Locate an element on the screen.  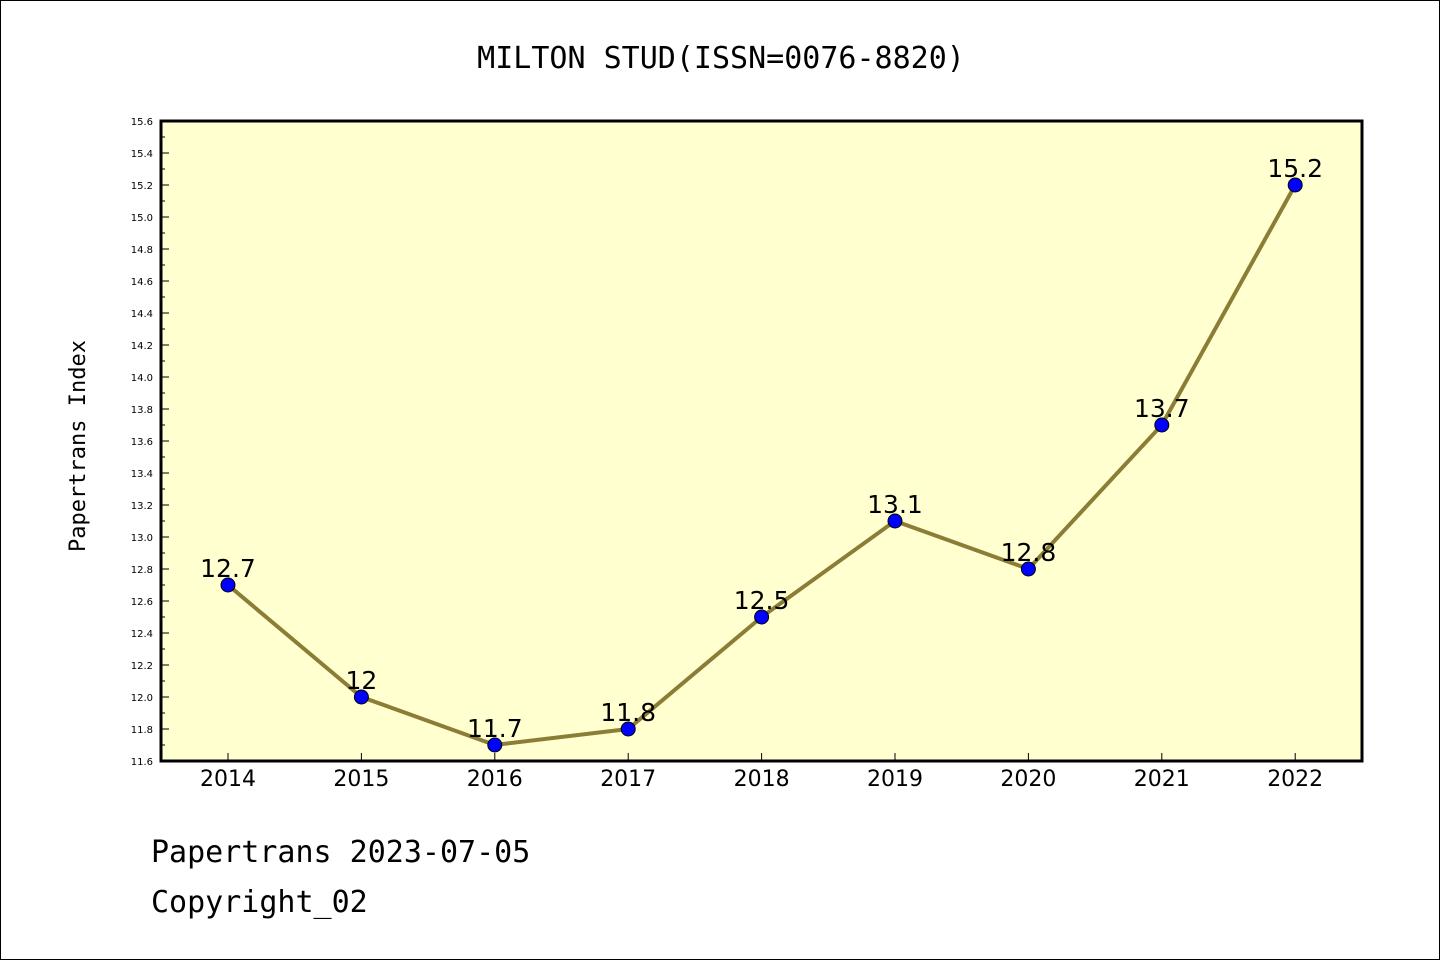
x-tick-label: 2021 is located at coordinates (1162, 779).